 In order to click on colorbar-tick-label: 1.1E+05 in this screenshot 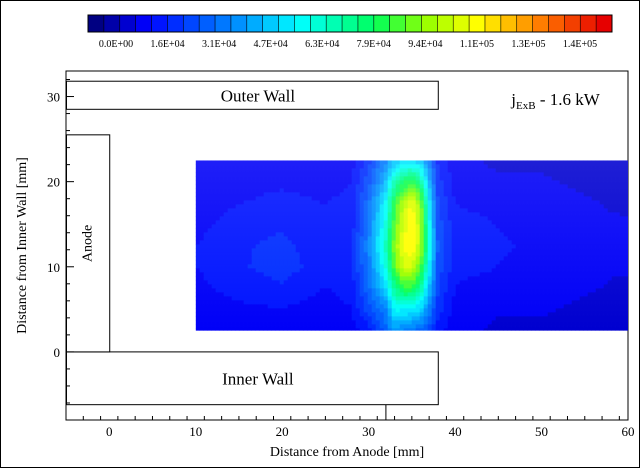, I will do `click(477, 44)`.